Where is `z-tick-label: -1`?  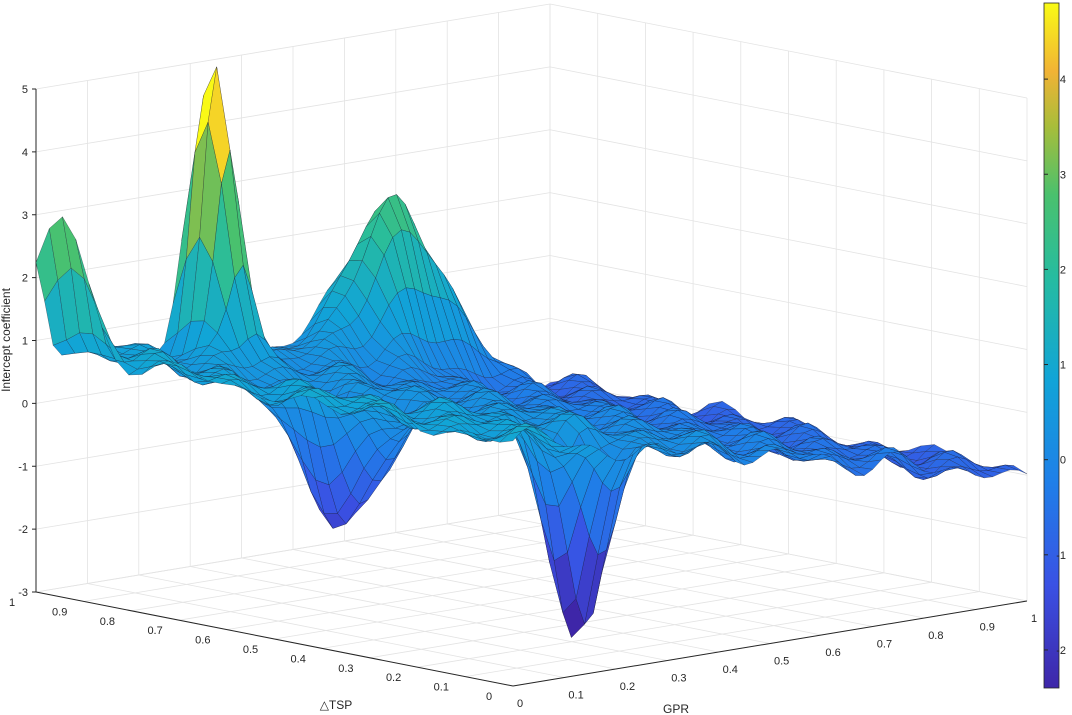
z-tick-label: -1 is located at coordinates (23, 467).